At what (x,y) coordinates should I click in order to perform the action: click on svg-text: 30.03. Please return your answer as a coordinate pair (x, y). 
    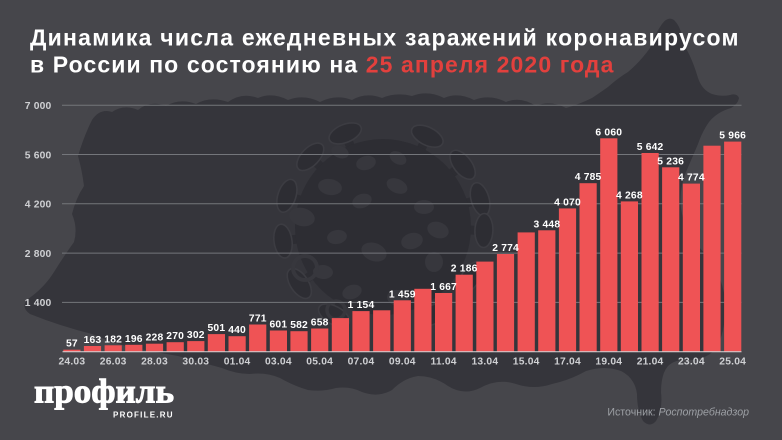
    Looking at the image, I should click on (195, 362).